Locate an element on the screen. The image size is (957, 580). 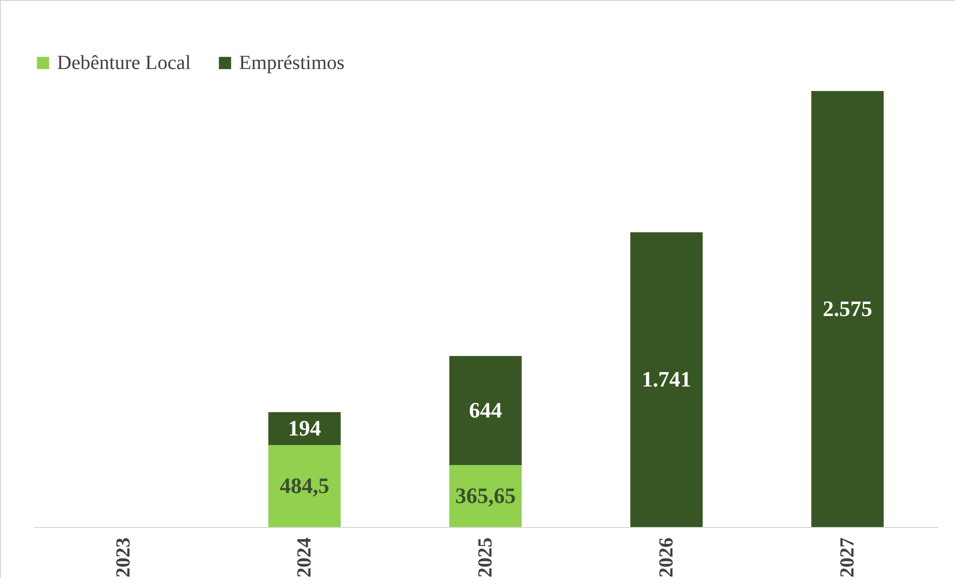
data-label: 194 is located at coordinates (304, 428).